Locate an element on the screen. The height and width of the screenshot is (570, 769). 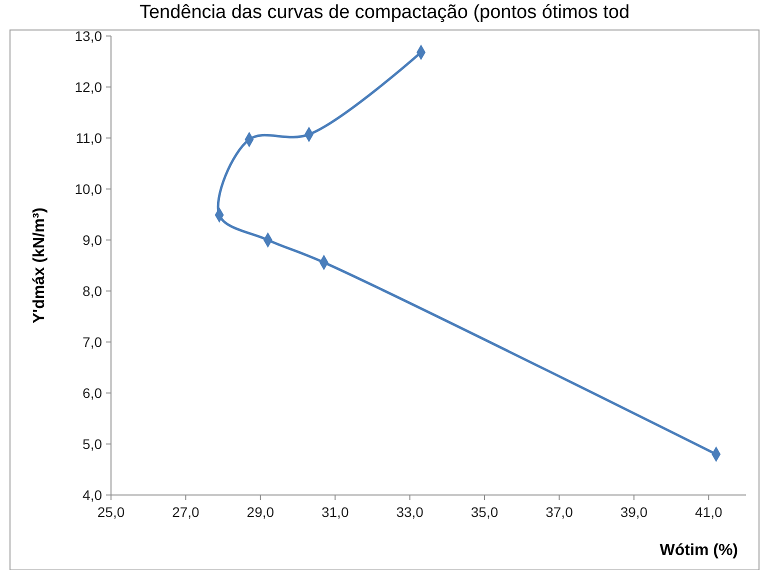
x-tick-label: 29,0 is located at coordinates (260, 512).